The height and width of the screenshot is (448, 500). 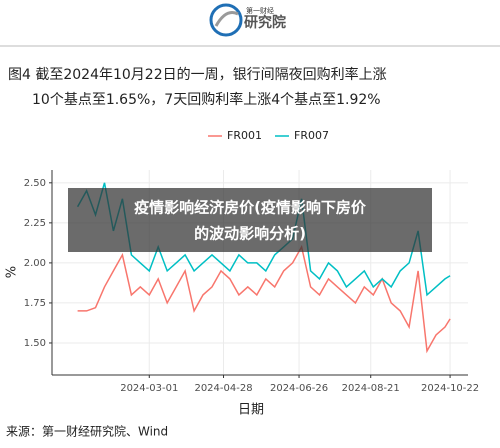 I want to click on y-tick-label: 2.50, so click(x=35, y=183).